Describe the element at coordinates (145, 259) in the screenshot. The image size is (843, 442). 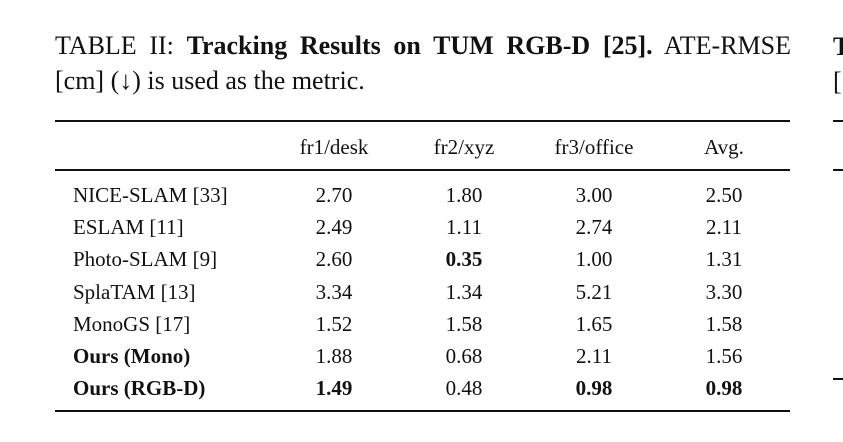
I see `method-name: Photo-SLAM [9]` at that location.